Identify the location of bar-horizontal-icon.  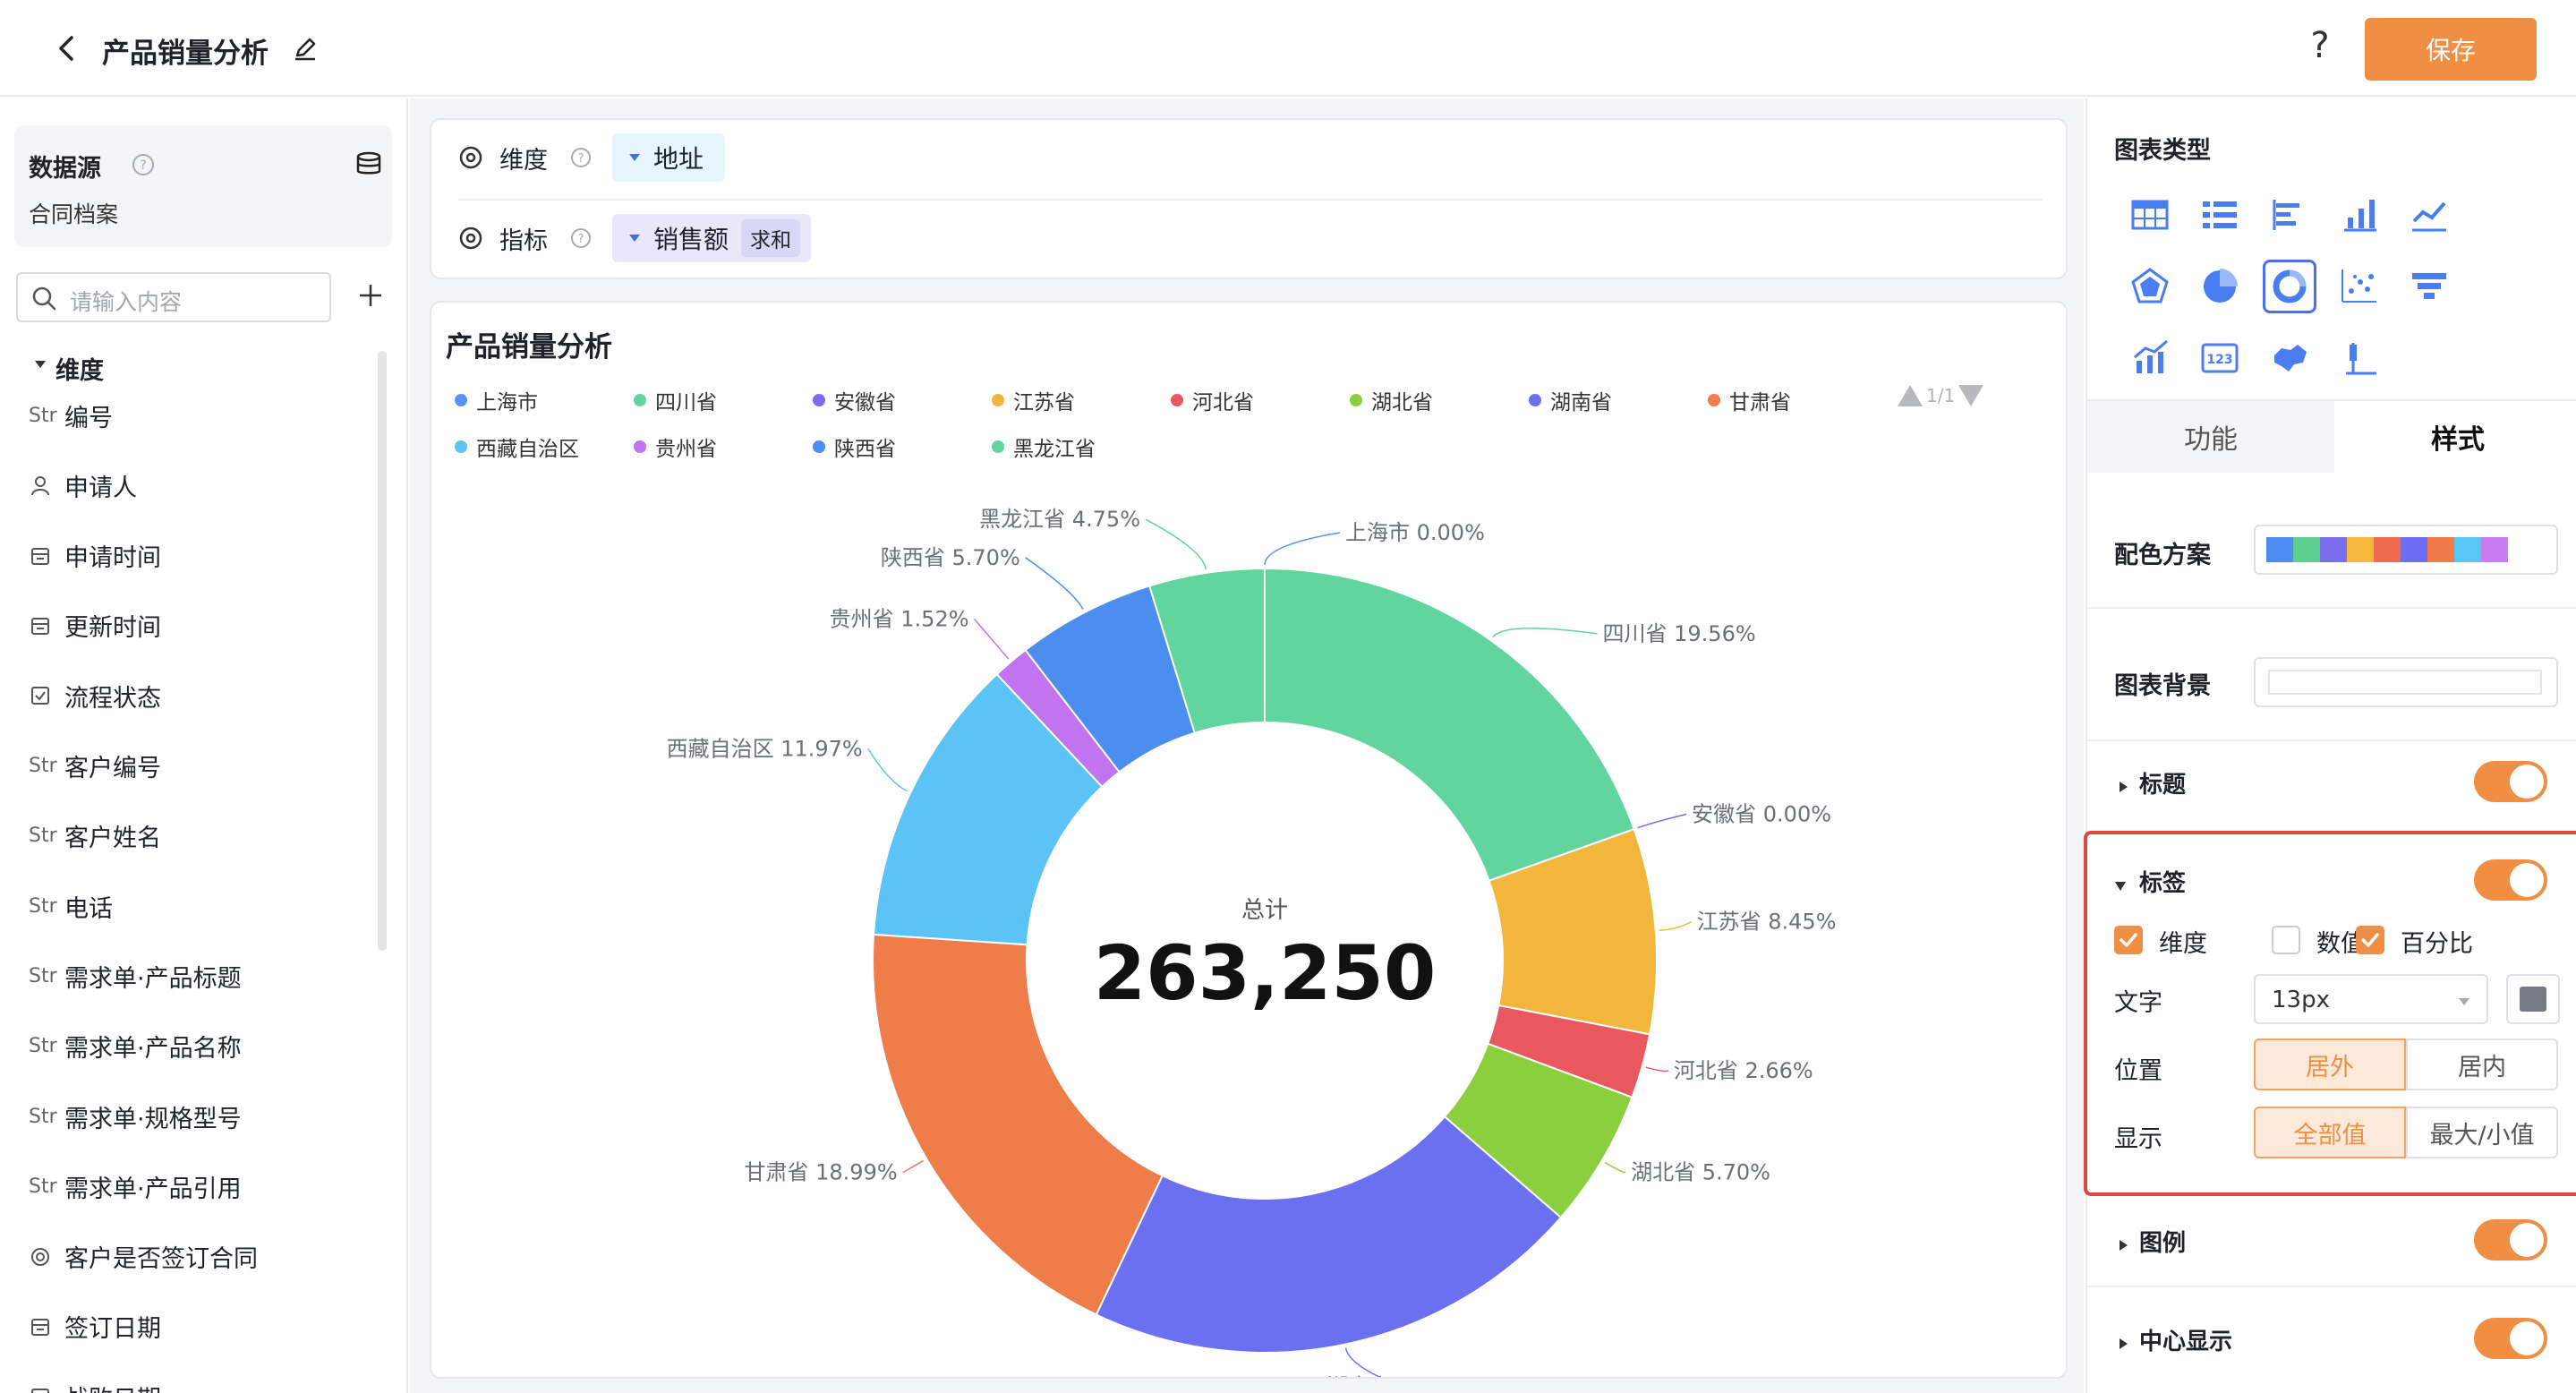
(2289, 215).